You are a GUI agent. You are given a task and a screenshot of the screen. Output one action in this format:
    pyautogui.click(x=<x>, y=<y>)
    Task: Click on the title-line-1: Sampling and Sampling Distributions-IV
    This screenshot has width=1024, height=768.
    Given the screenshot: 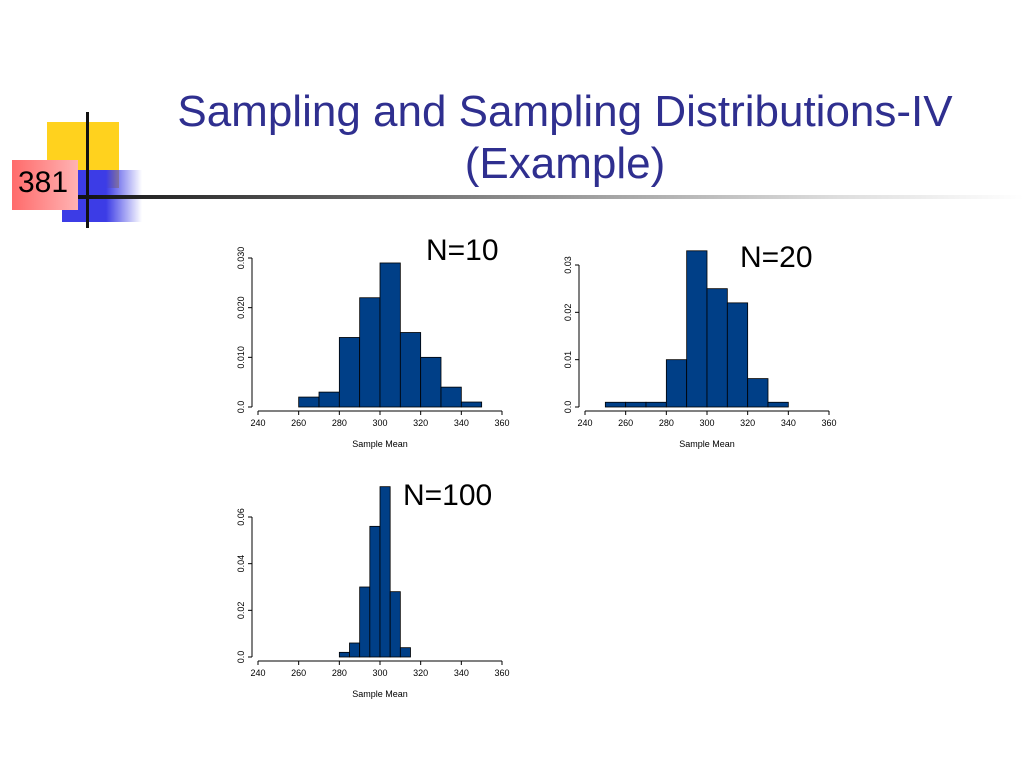 What is the action you would take?
    pyautogui.click(x=565, y=111)
    